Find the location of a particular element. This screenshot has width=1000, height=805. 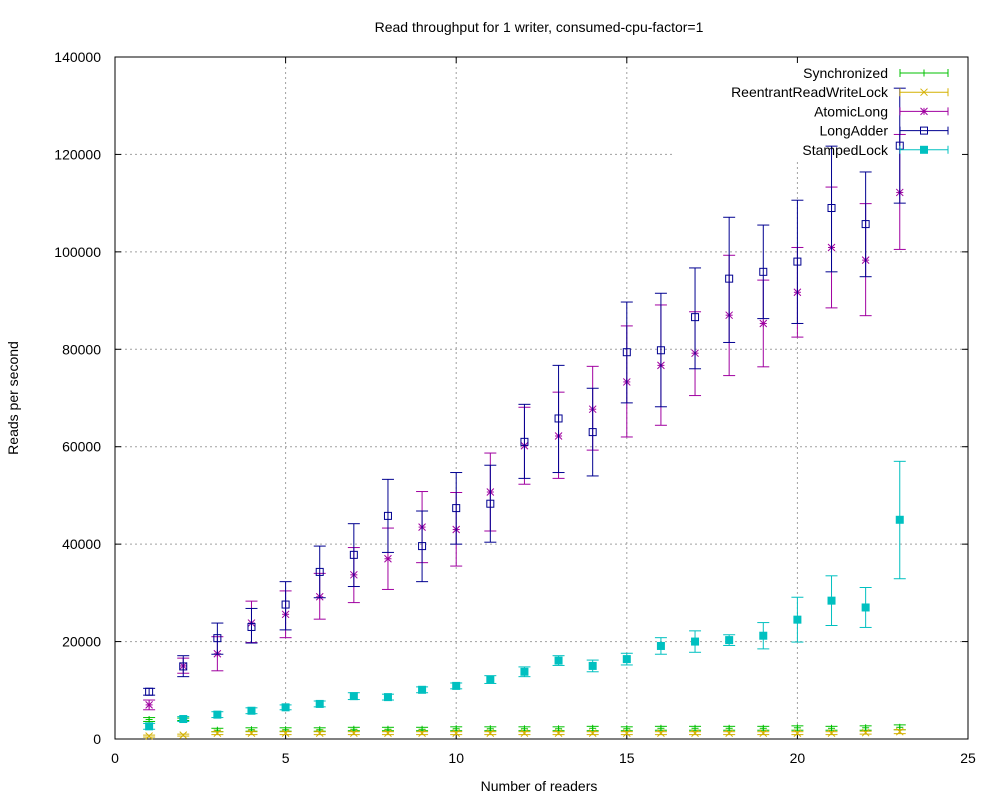

legend-label: Synchronized is located at coordinates (845, 73).